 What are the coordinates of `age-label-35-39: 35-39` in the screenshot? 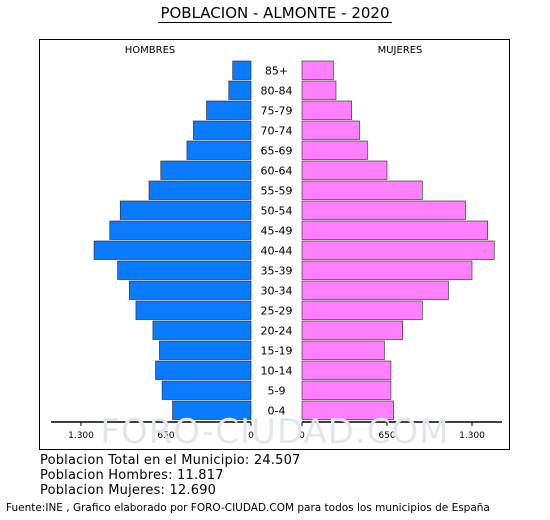 It's located at (277, 271).